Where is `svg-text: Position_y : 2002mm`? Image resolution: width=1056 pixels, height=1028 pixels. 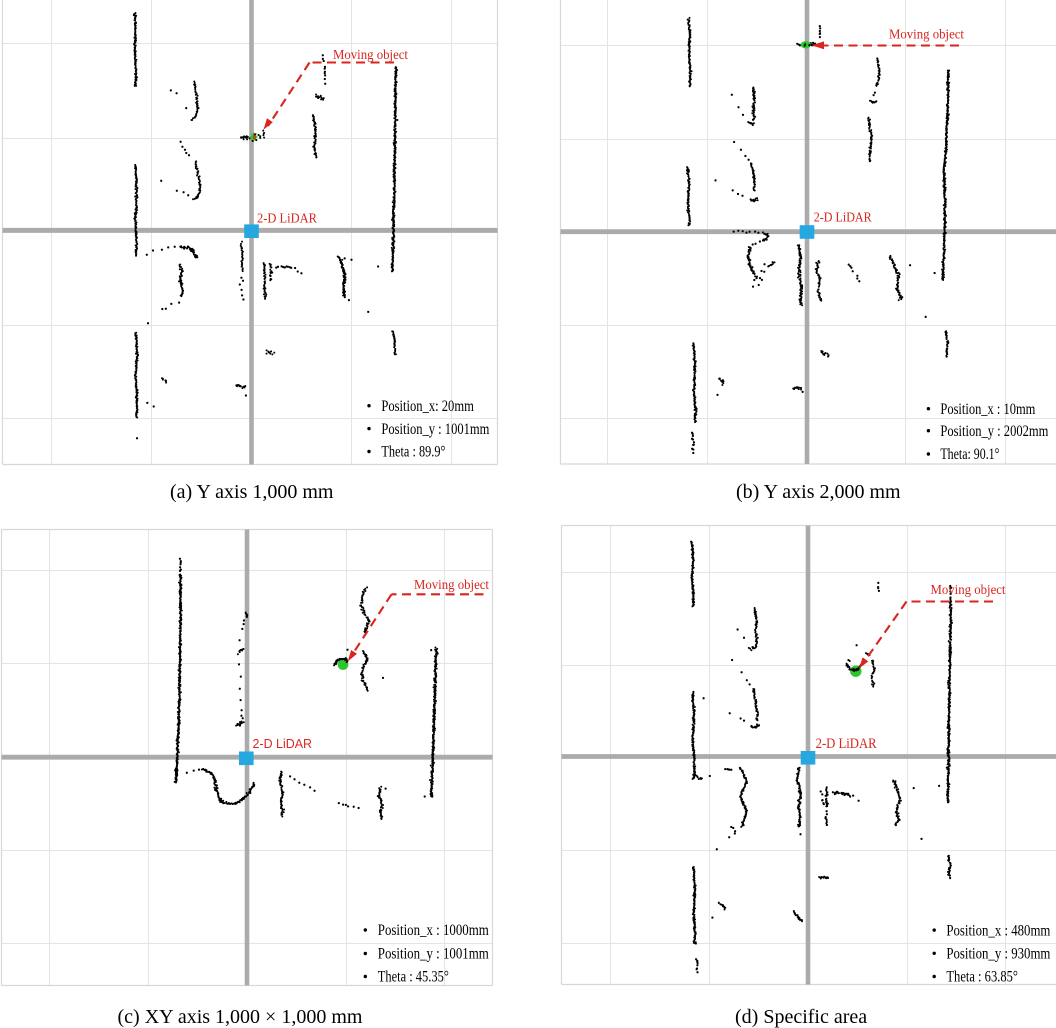 svg-text: Position_y : 2002mm is located at coordinates (994, 431).